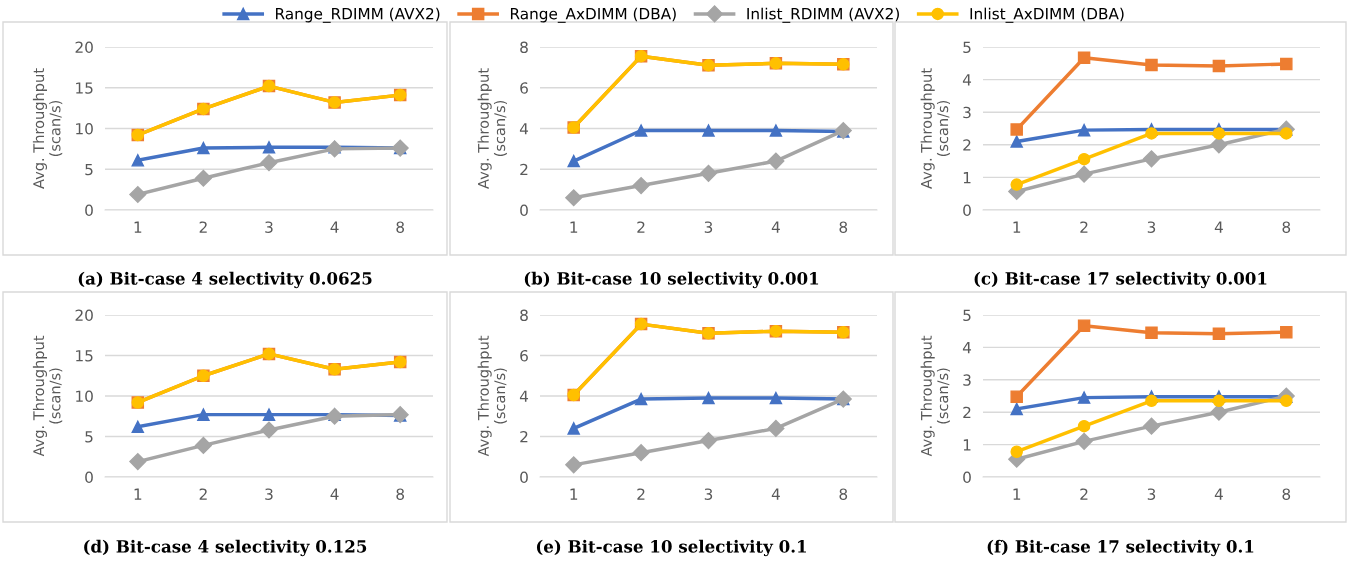 This screenshot has width=1349, height=567. Describe the element at coordinates (1047, 15) in the screenshot. I see `legend-label: Inlist_AxDIMM (DBA)` at that location.